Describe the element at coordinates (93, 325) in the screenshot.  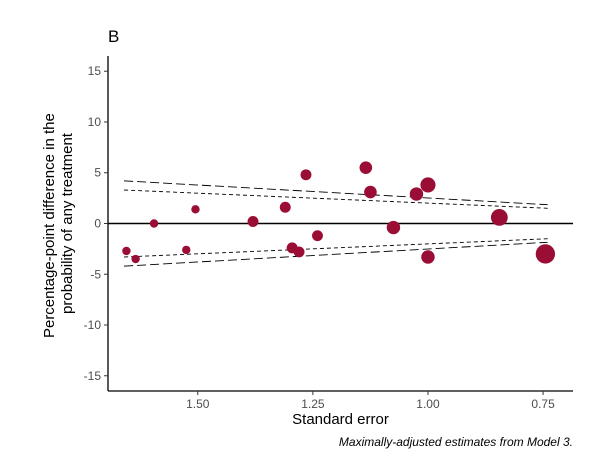
I see `y-tick-label: -10` at that location.